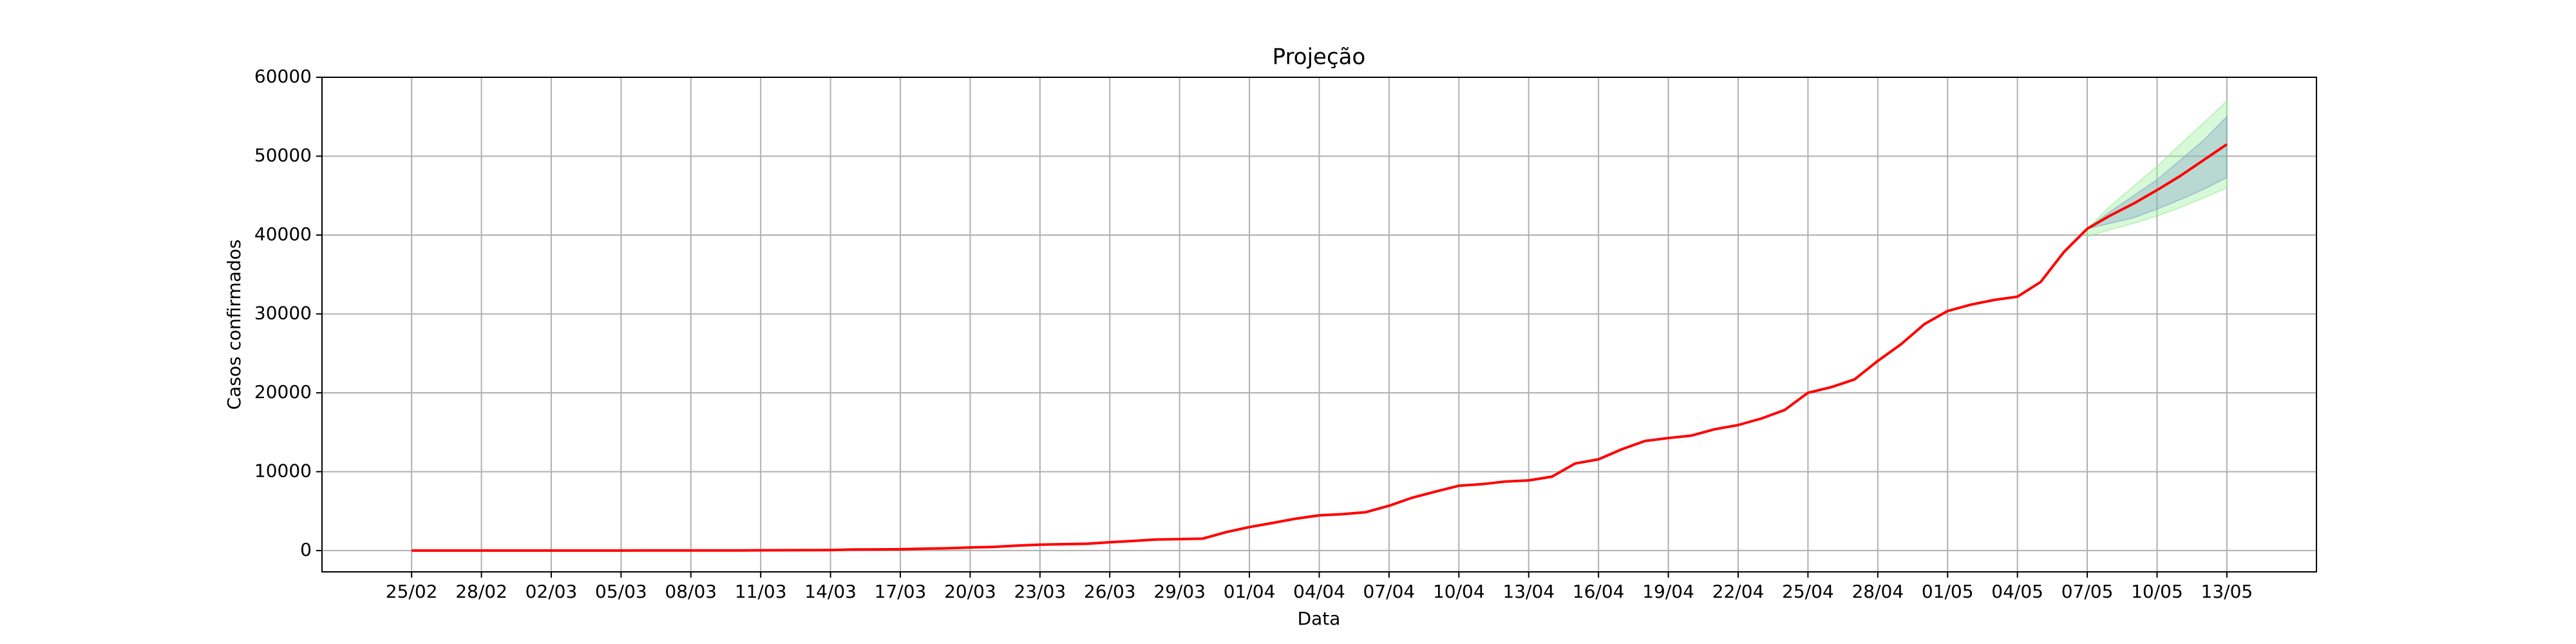 This screenshot has height=644, width=2576. I want to click on y-tick-label: 60000, so click(283, 76).